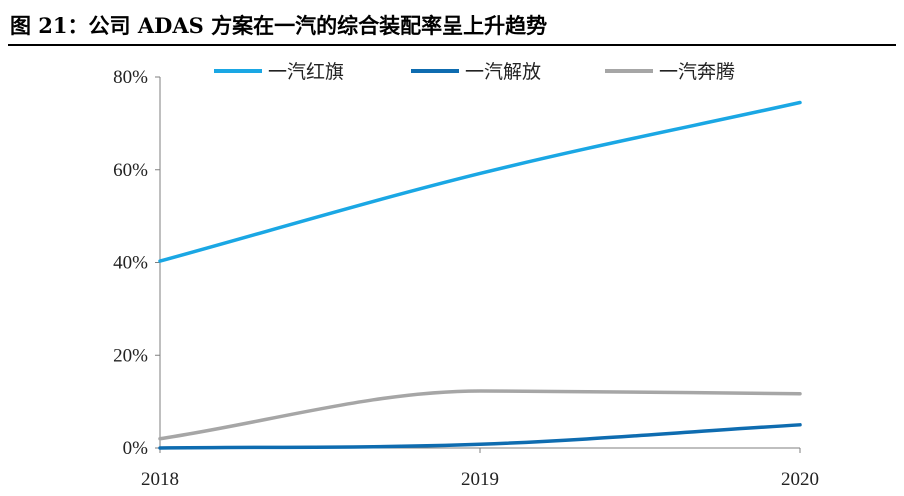  What do you see at coordinates (503, 72) in the screenshot?
I see `legend-label-2: 一汽解放` at bounding box center [503, 72].